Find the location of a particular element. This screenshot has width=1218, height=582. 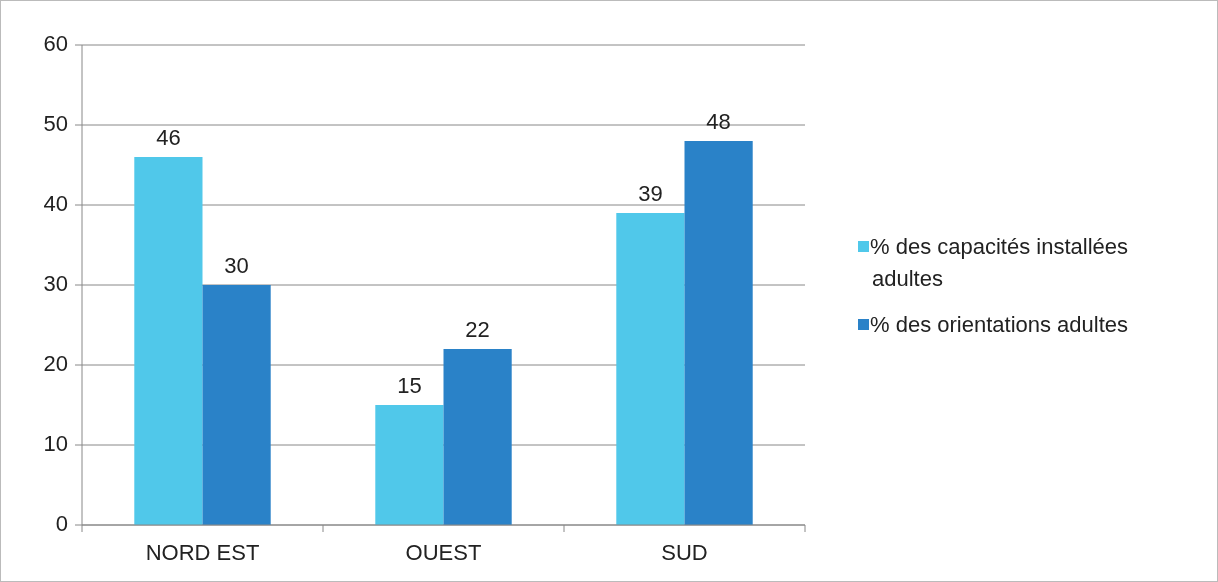

data-label: 22 is located at coordinates (477, 329).